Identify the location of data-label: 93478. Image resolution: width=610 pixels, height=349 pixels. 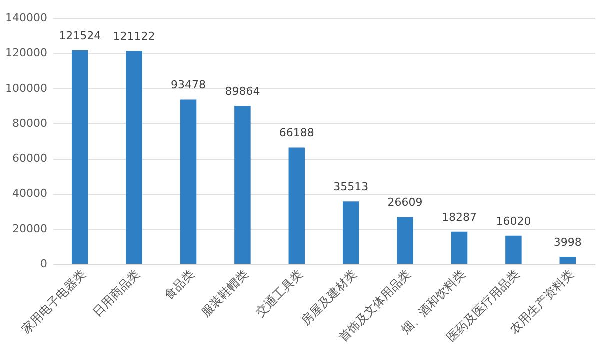
(188, 85).